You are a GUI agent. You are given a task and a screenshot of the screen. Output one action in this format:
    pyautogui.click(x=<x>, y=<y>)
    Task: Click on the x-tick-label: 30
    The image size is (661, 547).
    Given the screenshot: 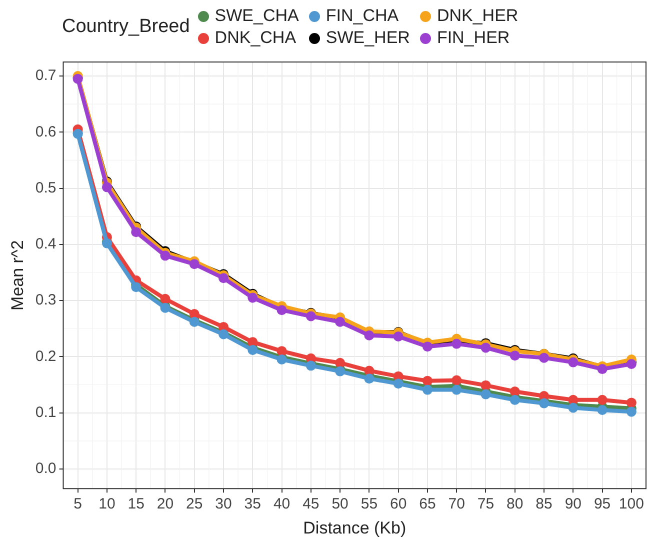 What is the action you would take?
    pyautogui.click(x=223, y=504)
    